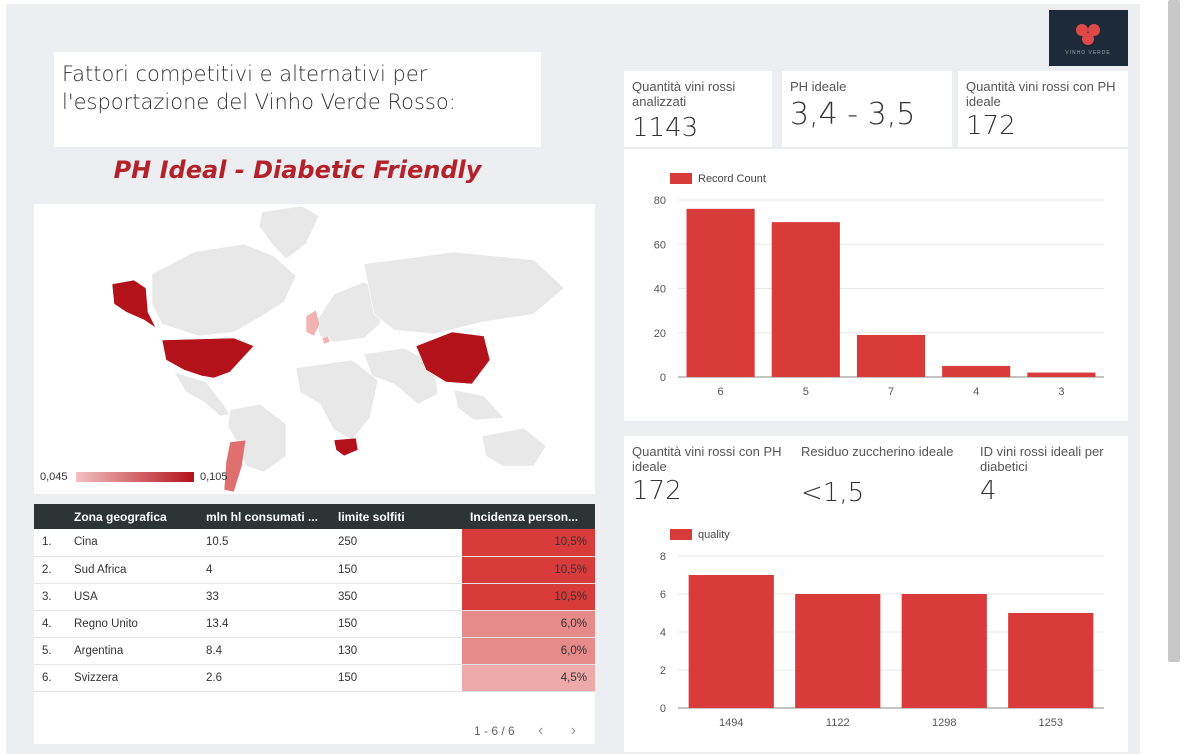 The width and height of the screenshot is (1198, 754). I want to click on next-page-icon: ›, so click(573, 730).